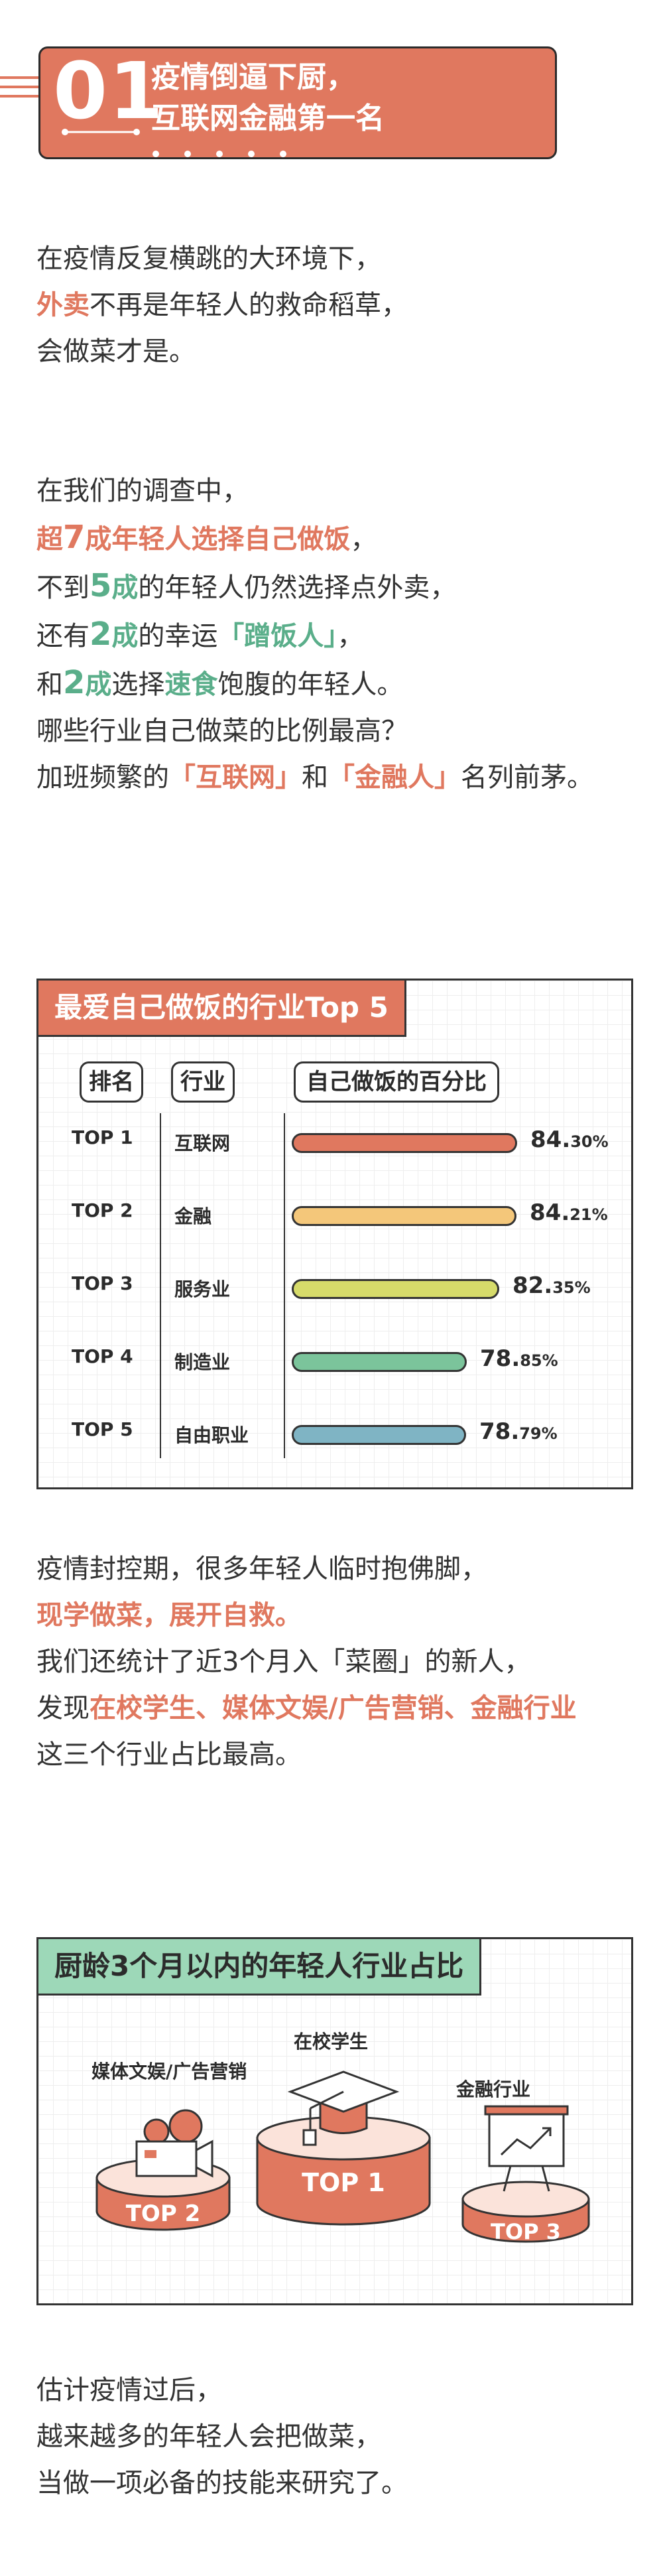 Image resolution: width=663 pixels, height=2576 pixels. What do you see at coordinates (532, 1285) in the screenshot?
I see `percent-main: 82.` at bounding box center [532, 1285].